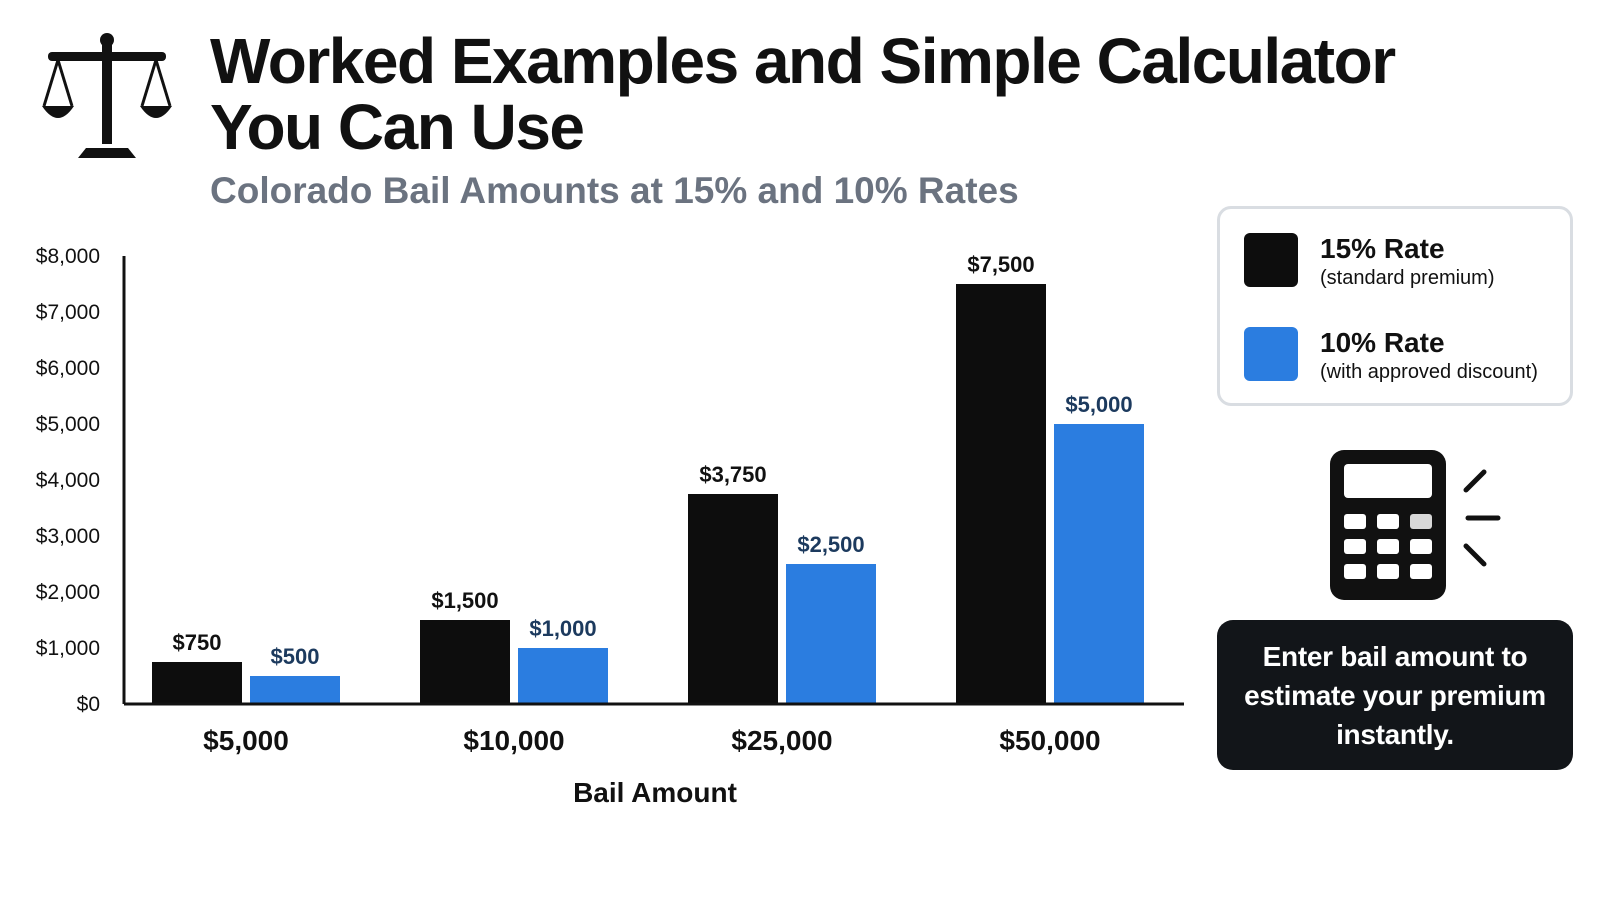  I want to click on y-tick-label: $0, so click(88, 704).